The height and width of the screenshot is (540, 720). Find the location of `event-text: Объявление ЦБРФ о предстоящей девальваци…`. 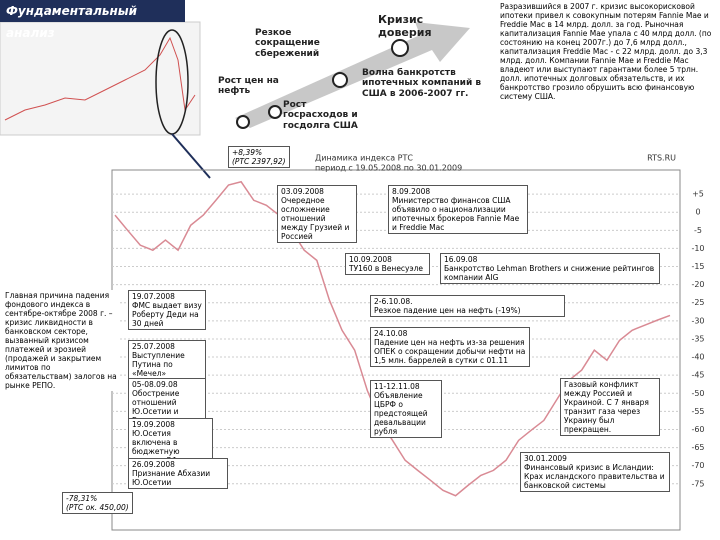

event-text: Объявление ЦБРФ о предстоящей девальваци… is located at coordinates (401, 413).